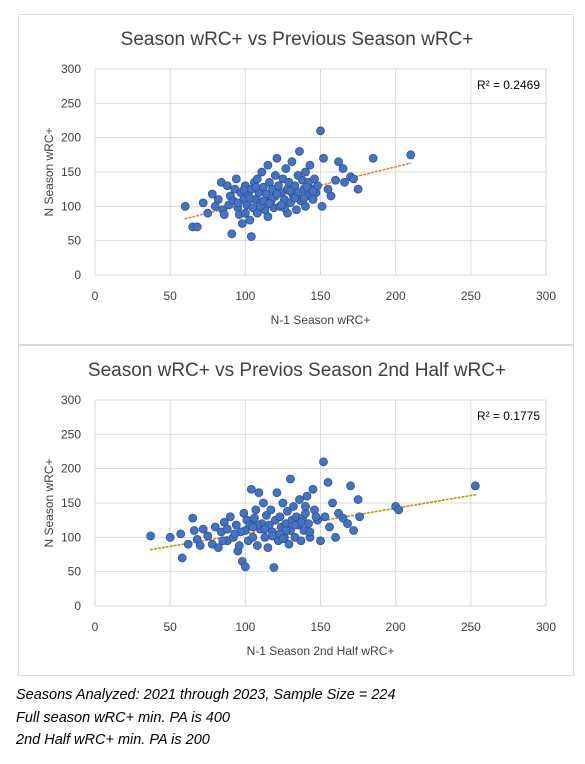  Describe the element at coordinates (546, 296) in the screenshot. I see `x-tick-label: 300` at that location.